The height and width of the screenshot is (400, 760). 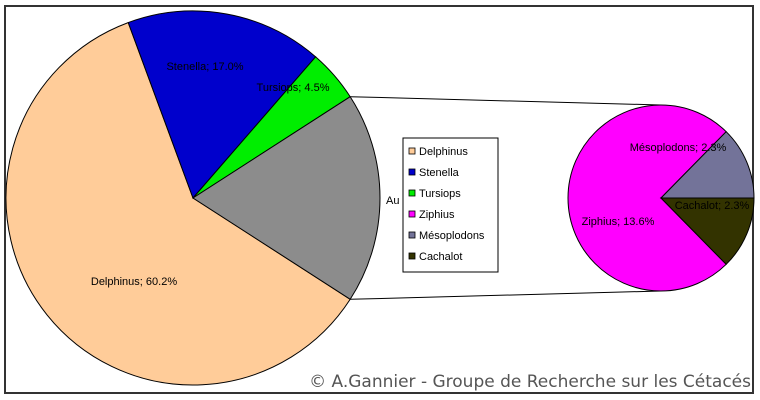 I want to click on legend-box, so click(x=450, y=205).